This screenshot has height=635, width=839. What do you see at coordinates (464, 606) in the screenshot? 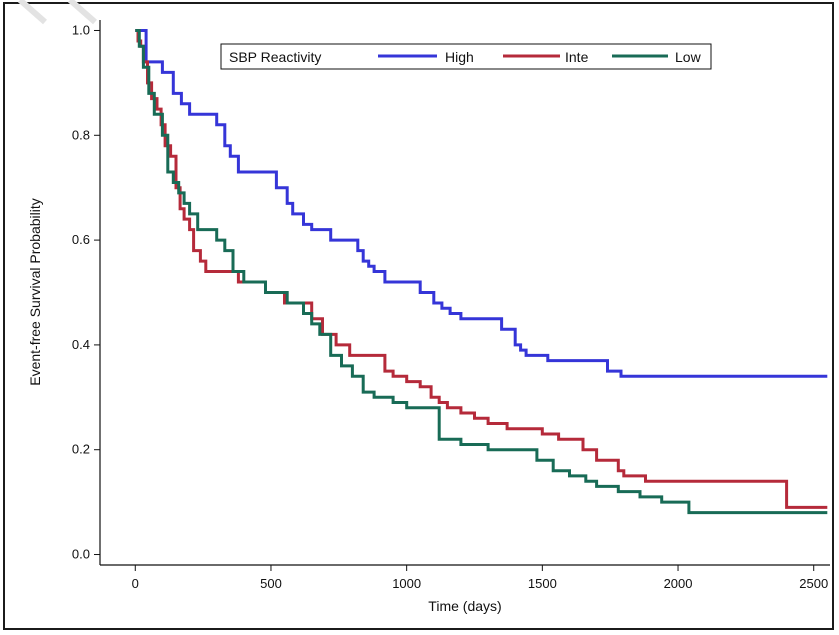
I see `x-axis-title: Time (days)` at bounding box center [464, 606].